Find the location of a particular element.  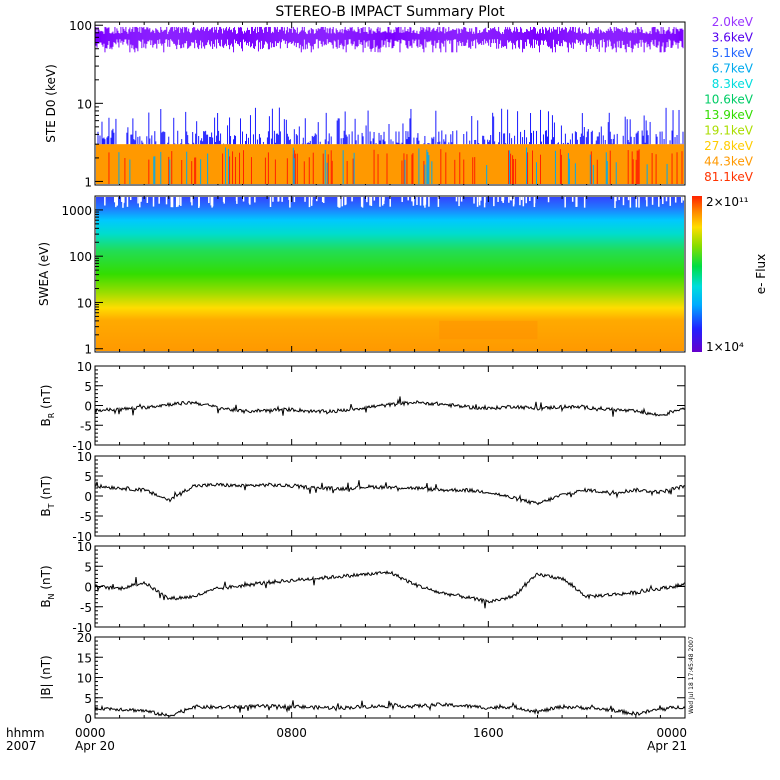

colorbar-min-label: 1×10⁴ is located at coordinates (725, 347).